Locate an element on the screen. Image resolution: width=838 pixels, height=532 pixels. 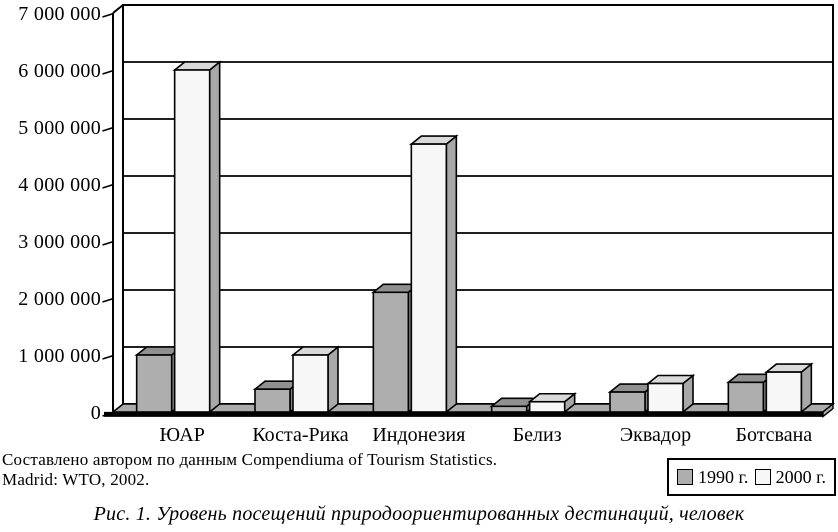
legend: 1990 г. 2000 г. is located at coordinates (751, 477).